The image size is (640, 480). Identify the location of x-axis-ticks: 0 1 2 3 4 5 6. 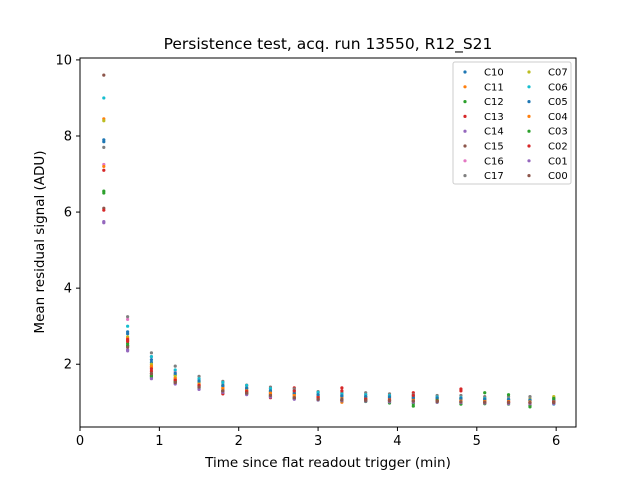
(318, 438).